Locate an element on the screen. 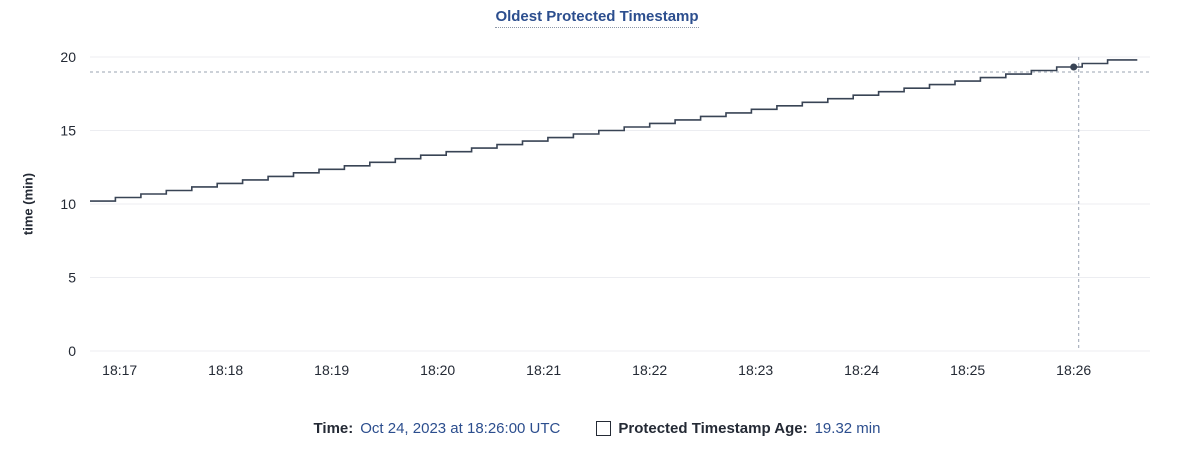 The image size is (1194, 466). svg-text: 15 is located at coordinates (68, 131).